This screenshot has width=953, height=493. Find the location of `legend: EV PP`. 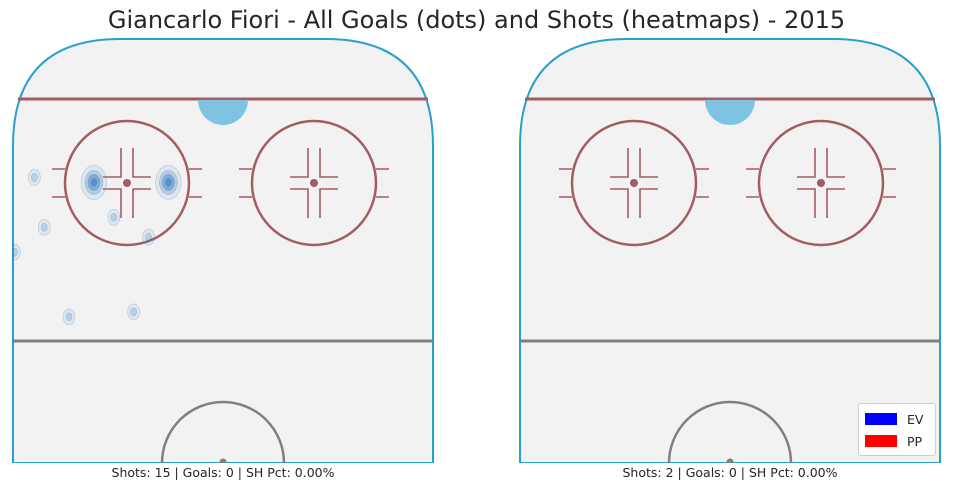

legend: EV PP is located at coordinates (897, 429).